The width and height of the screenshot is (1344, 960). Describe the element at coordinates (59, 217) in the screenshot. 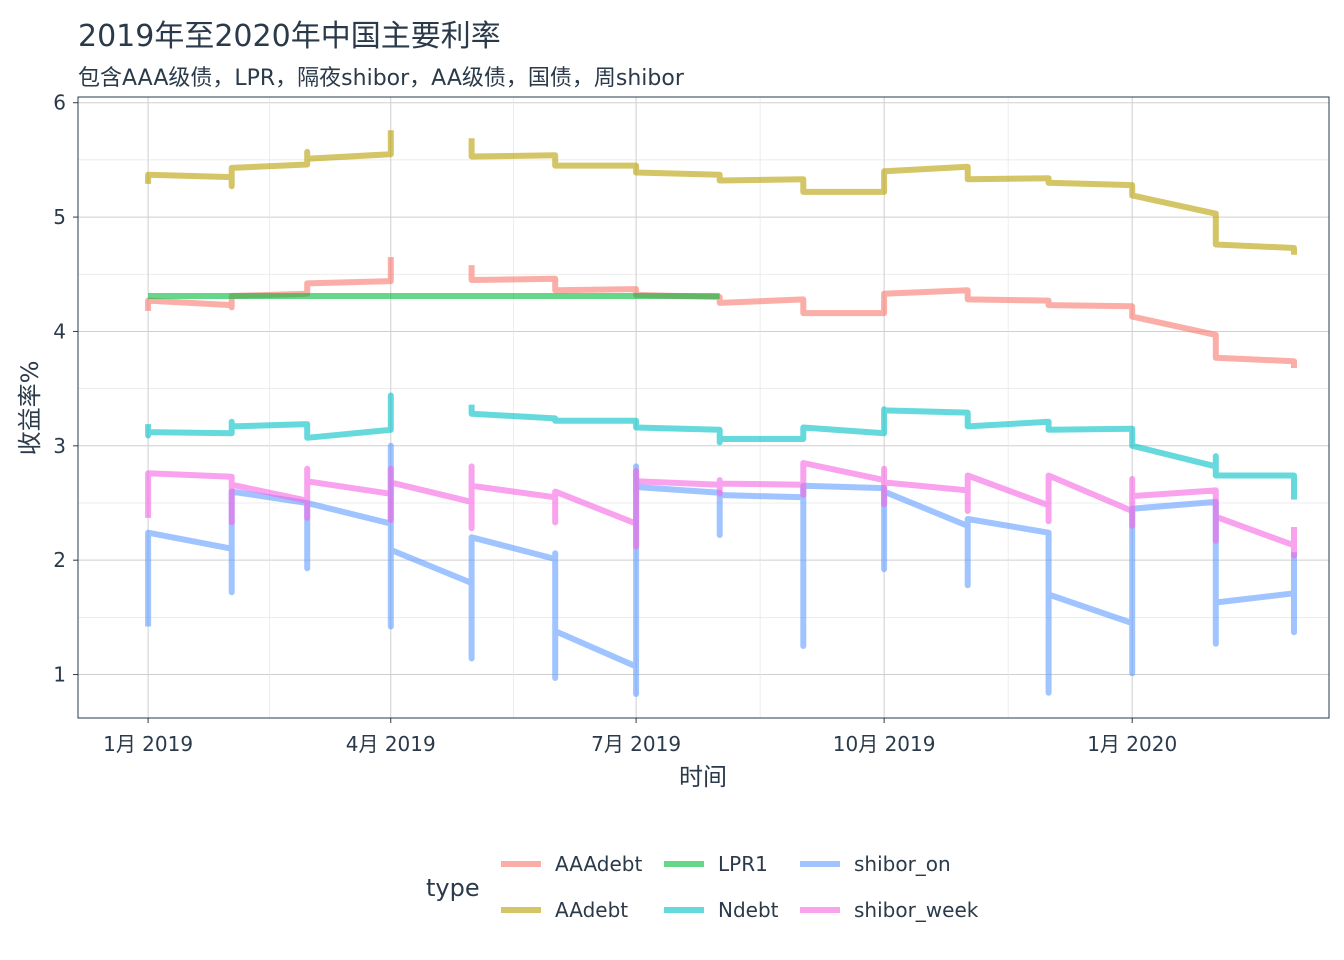

I see `y-tick-label: 5` at that location.